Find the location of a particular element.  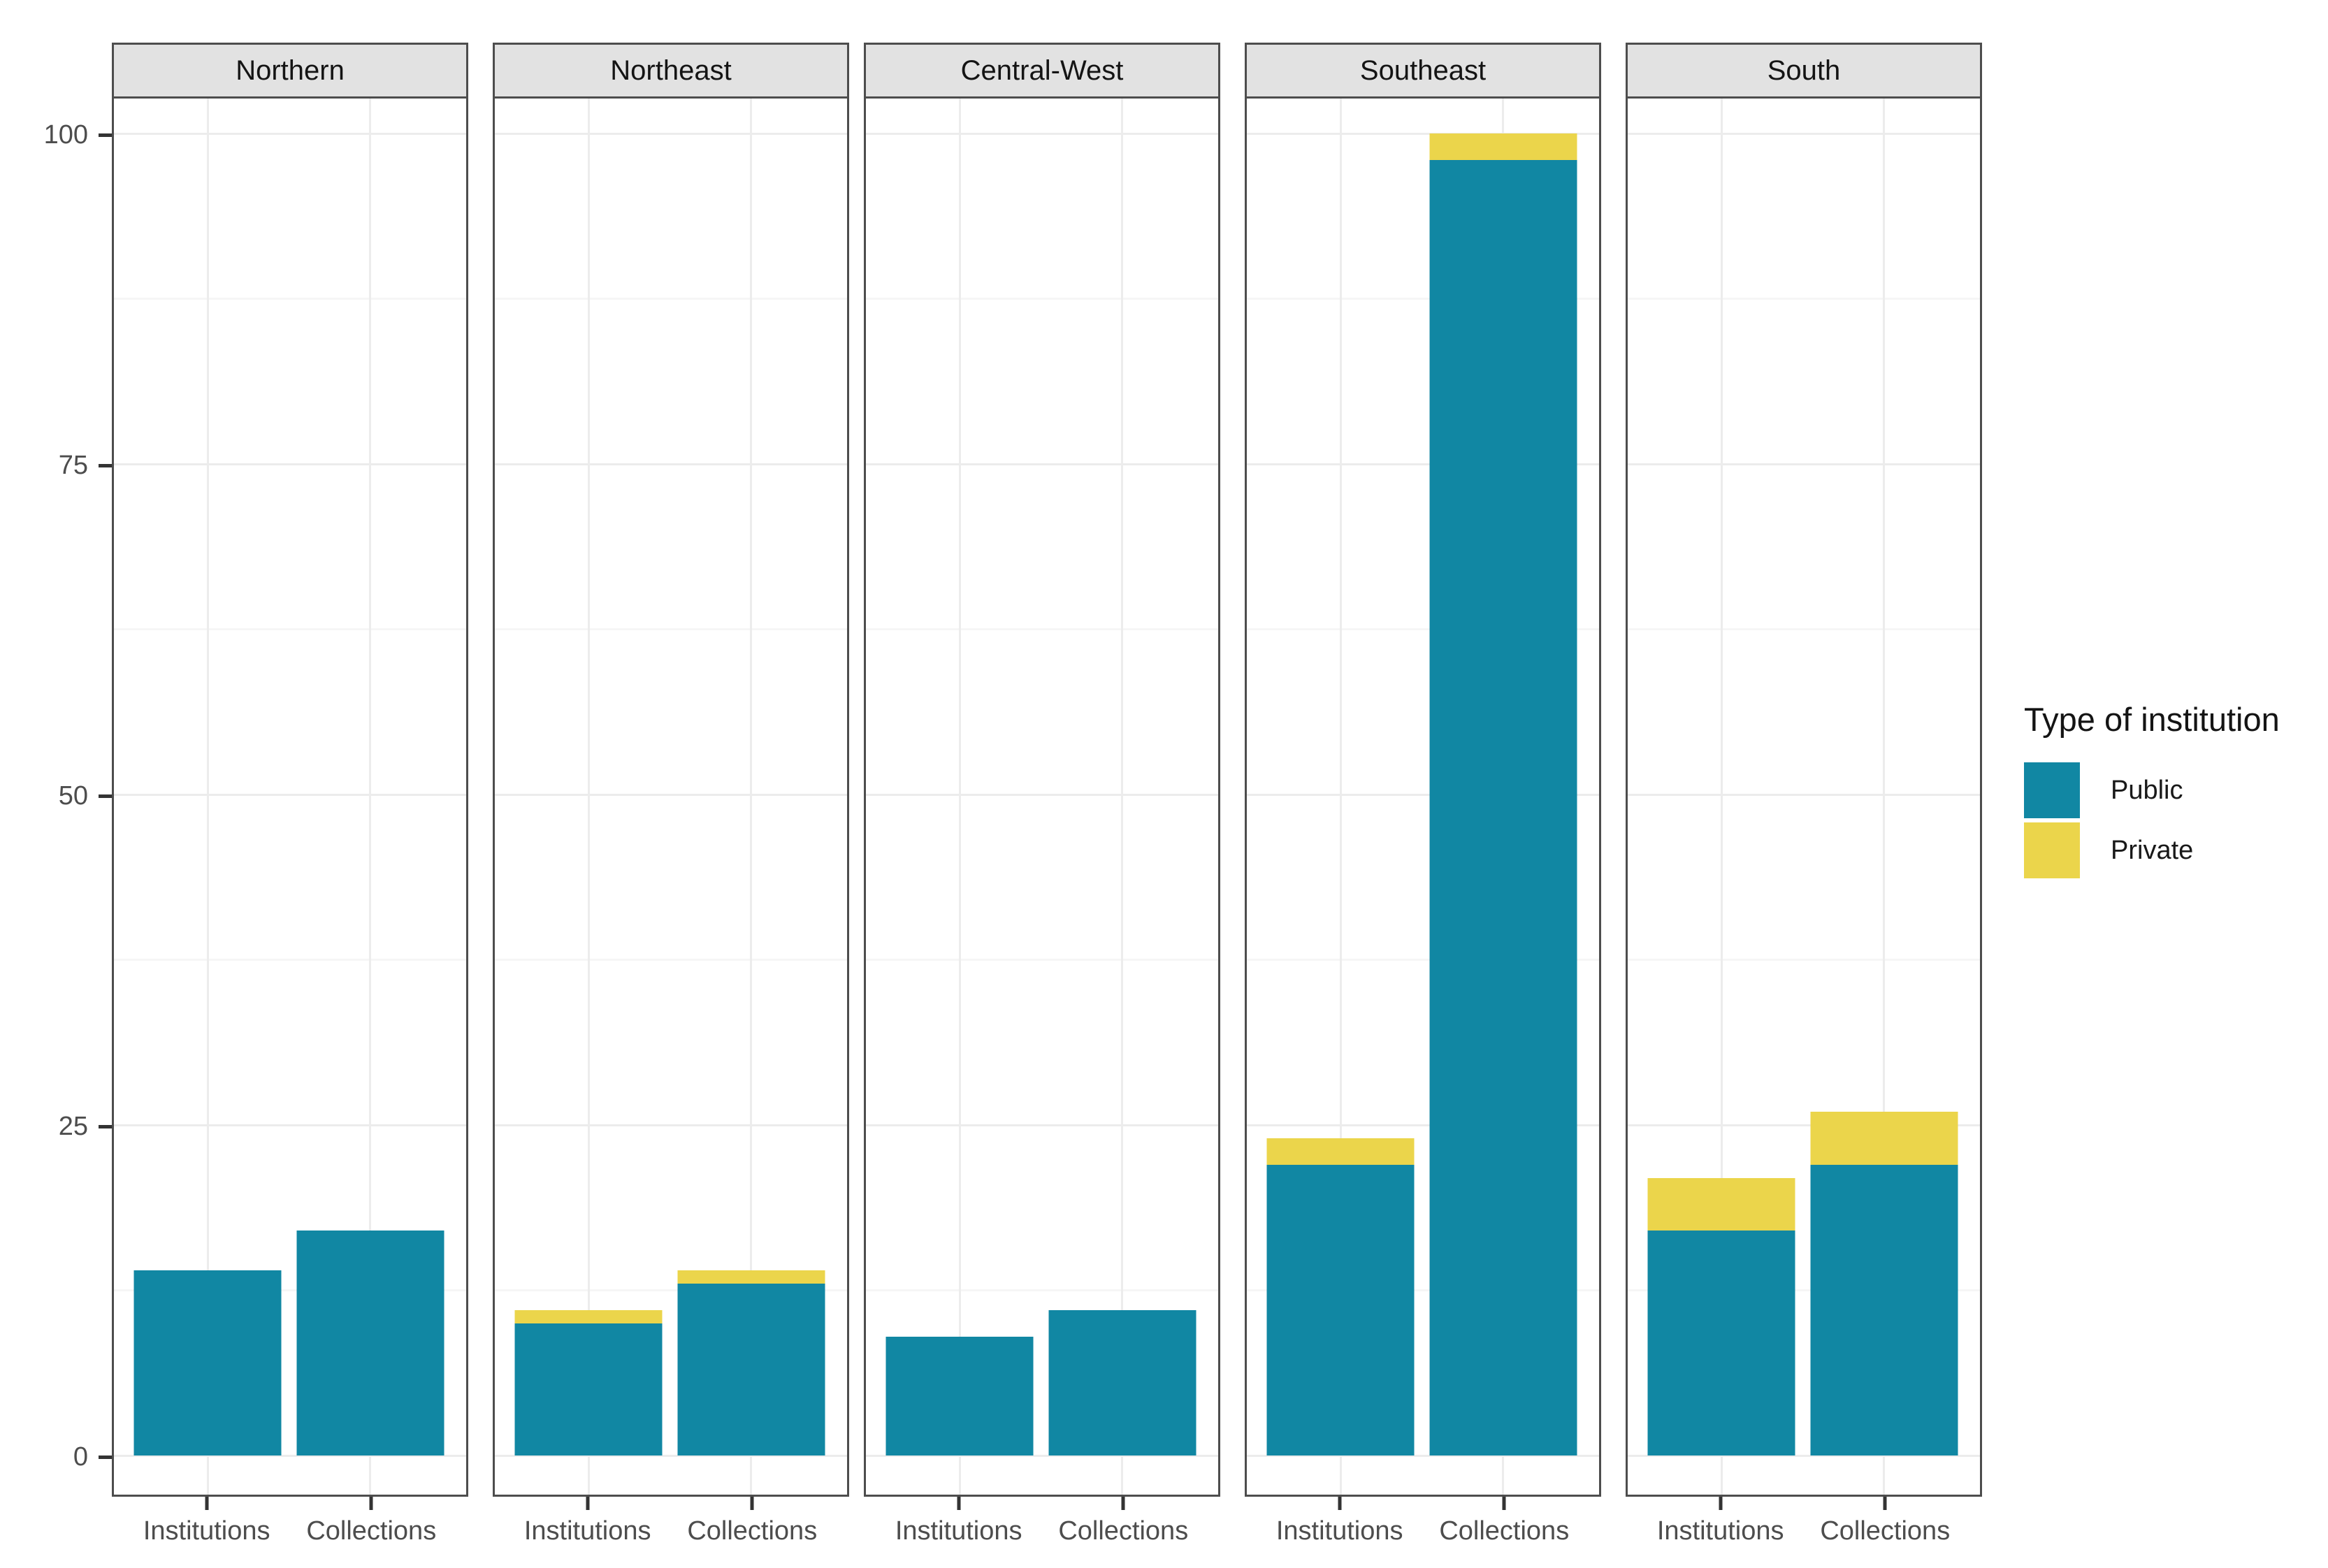

facet-strip: Southeast is located at coordinates (1423, 71).